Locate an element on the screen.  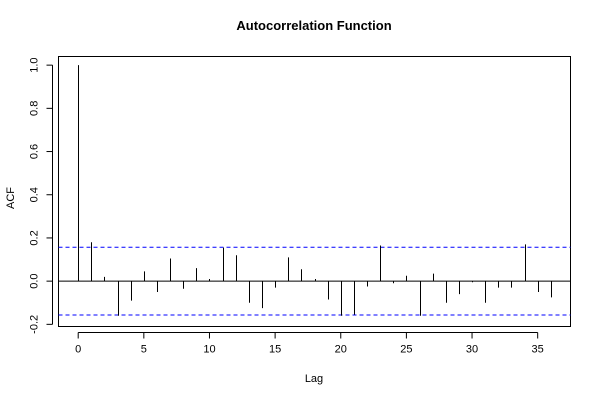
x-tick-label: 30 is located at coordinates (472, 350).